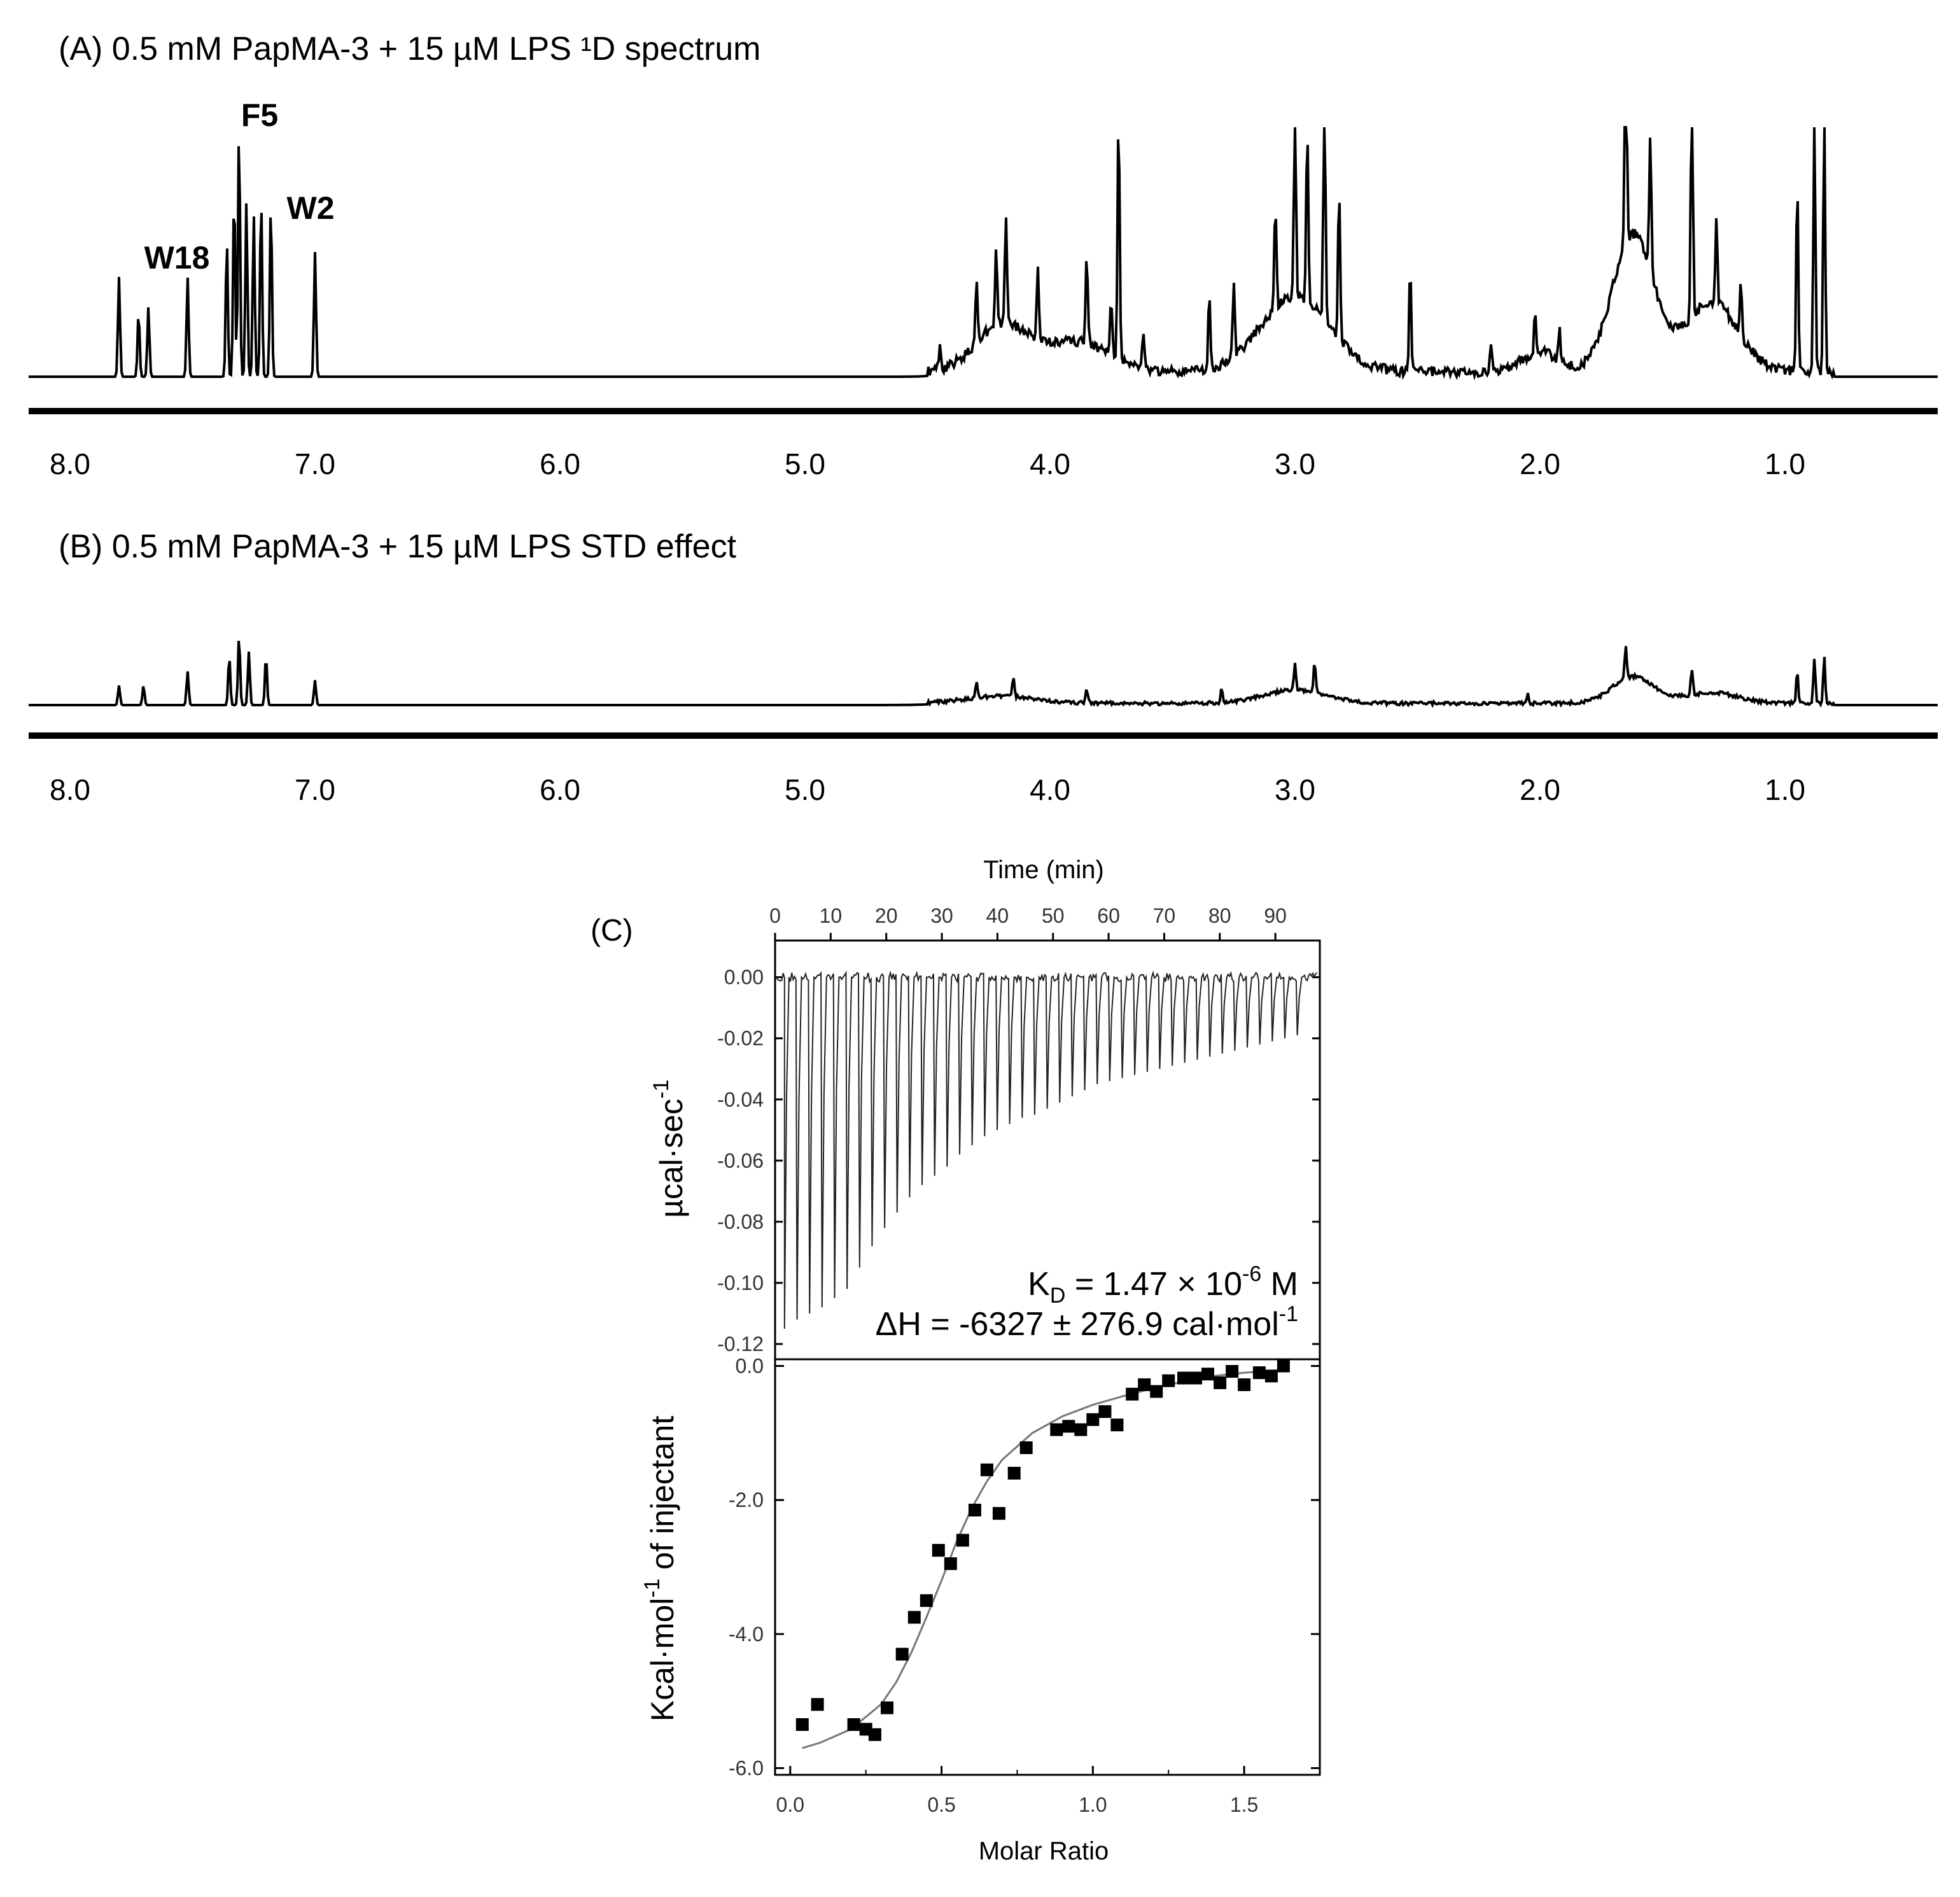 The height and width of the screenshot is (1897, 1960). I want to click on molar-ratio-tick-label: 0.0, so click(790, 1804).